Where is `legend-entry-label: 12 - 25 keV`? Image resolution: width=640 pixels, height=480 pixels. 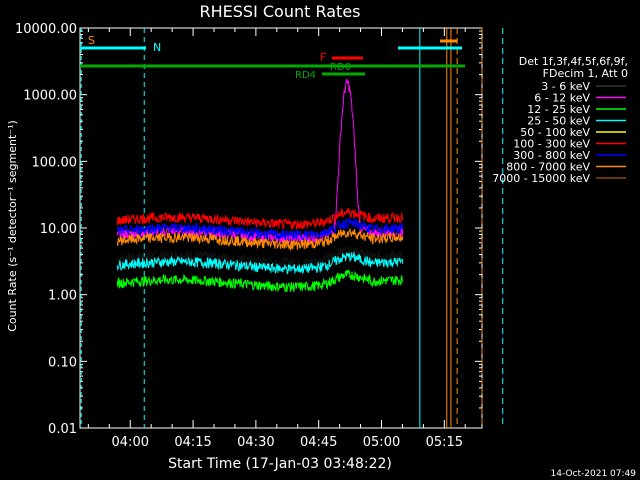 legend-entry-label: 12 - 25 keV is located at coordinates (558, 109).